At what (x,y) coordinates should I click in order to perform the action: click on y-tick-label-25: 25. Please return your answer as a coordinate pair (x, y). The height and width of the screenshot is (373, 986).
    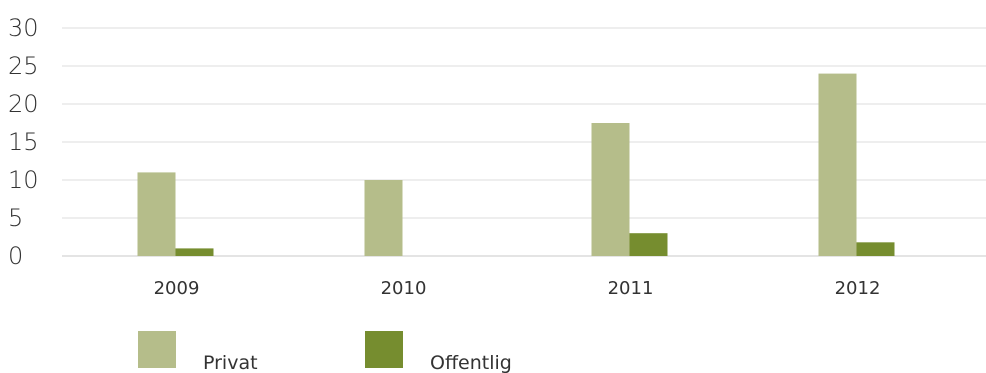
    Looking at the image, I should click on (23, 66).